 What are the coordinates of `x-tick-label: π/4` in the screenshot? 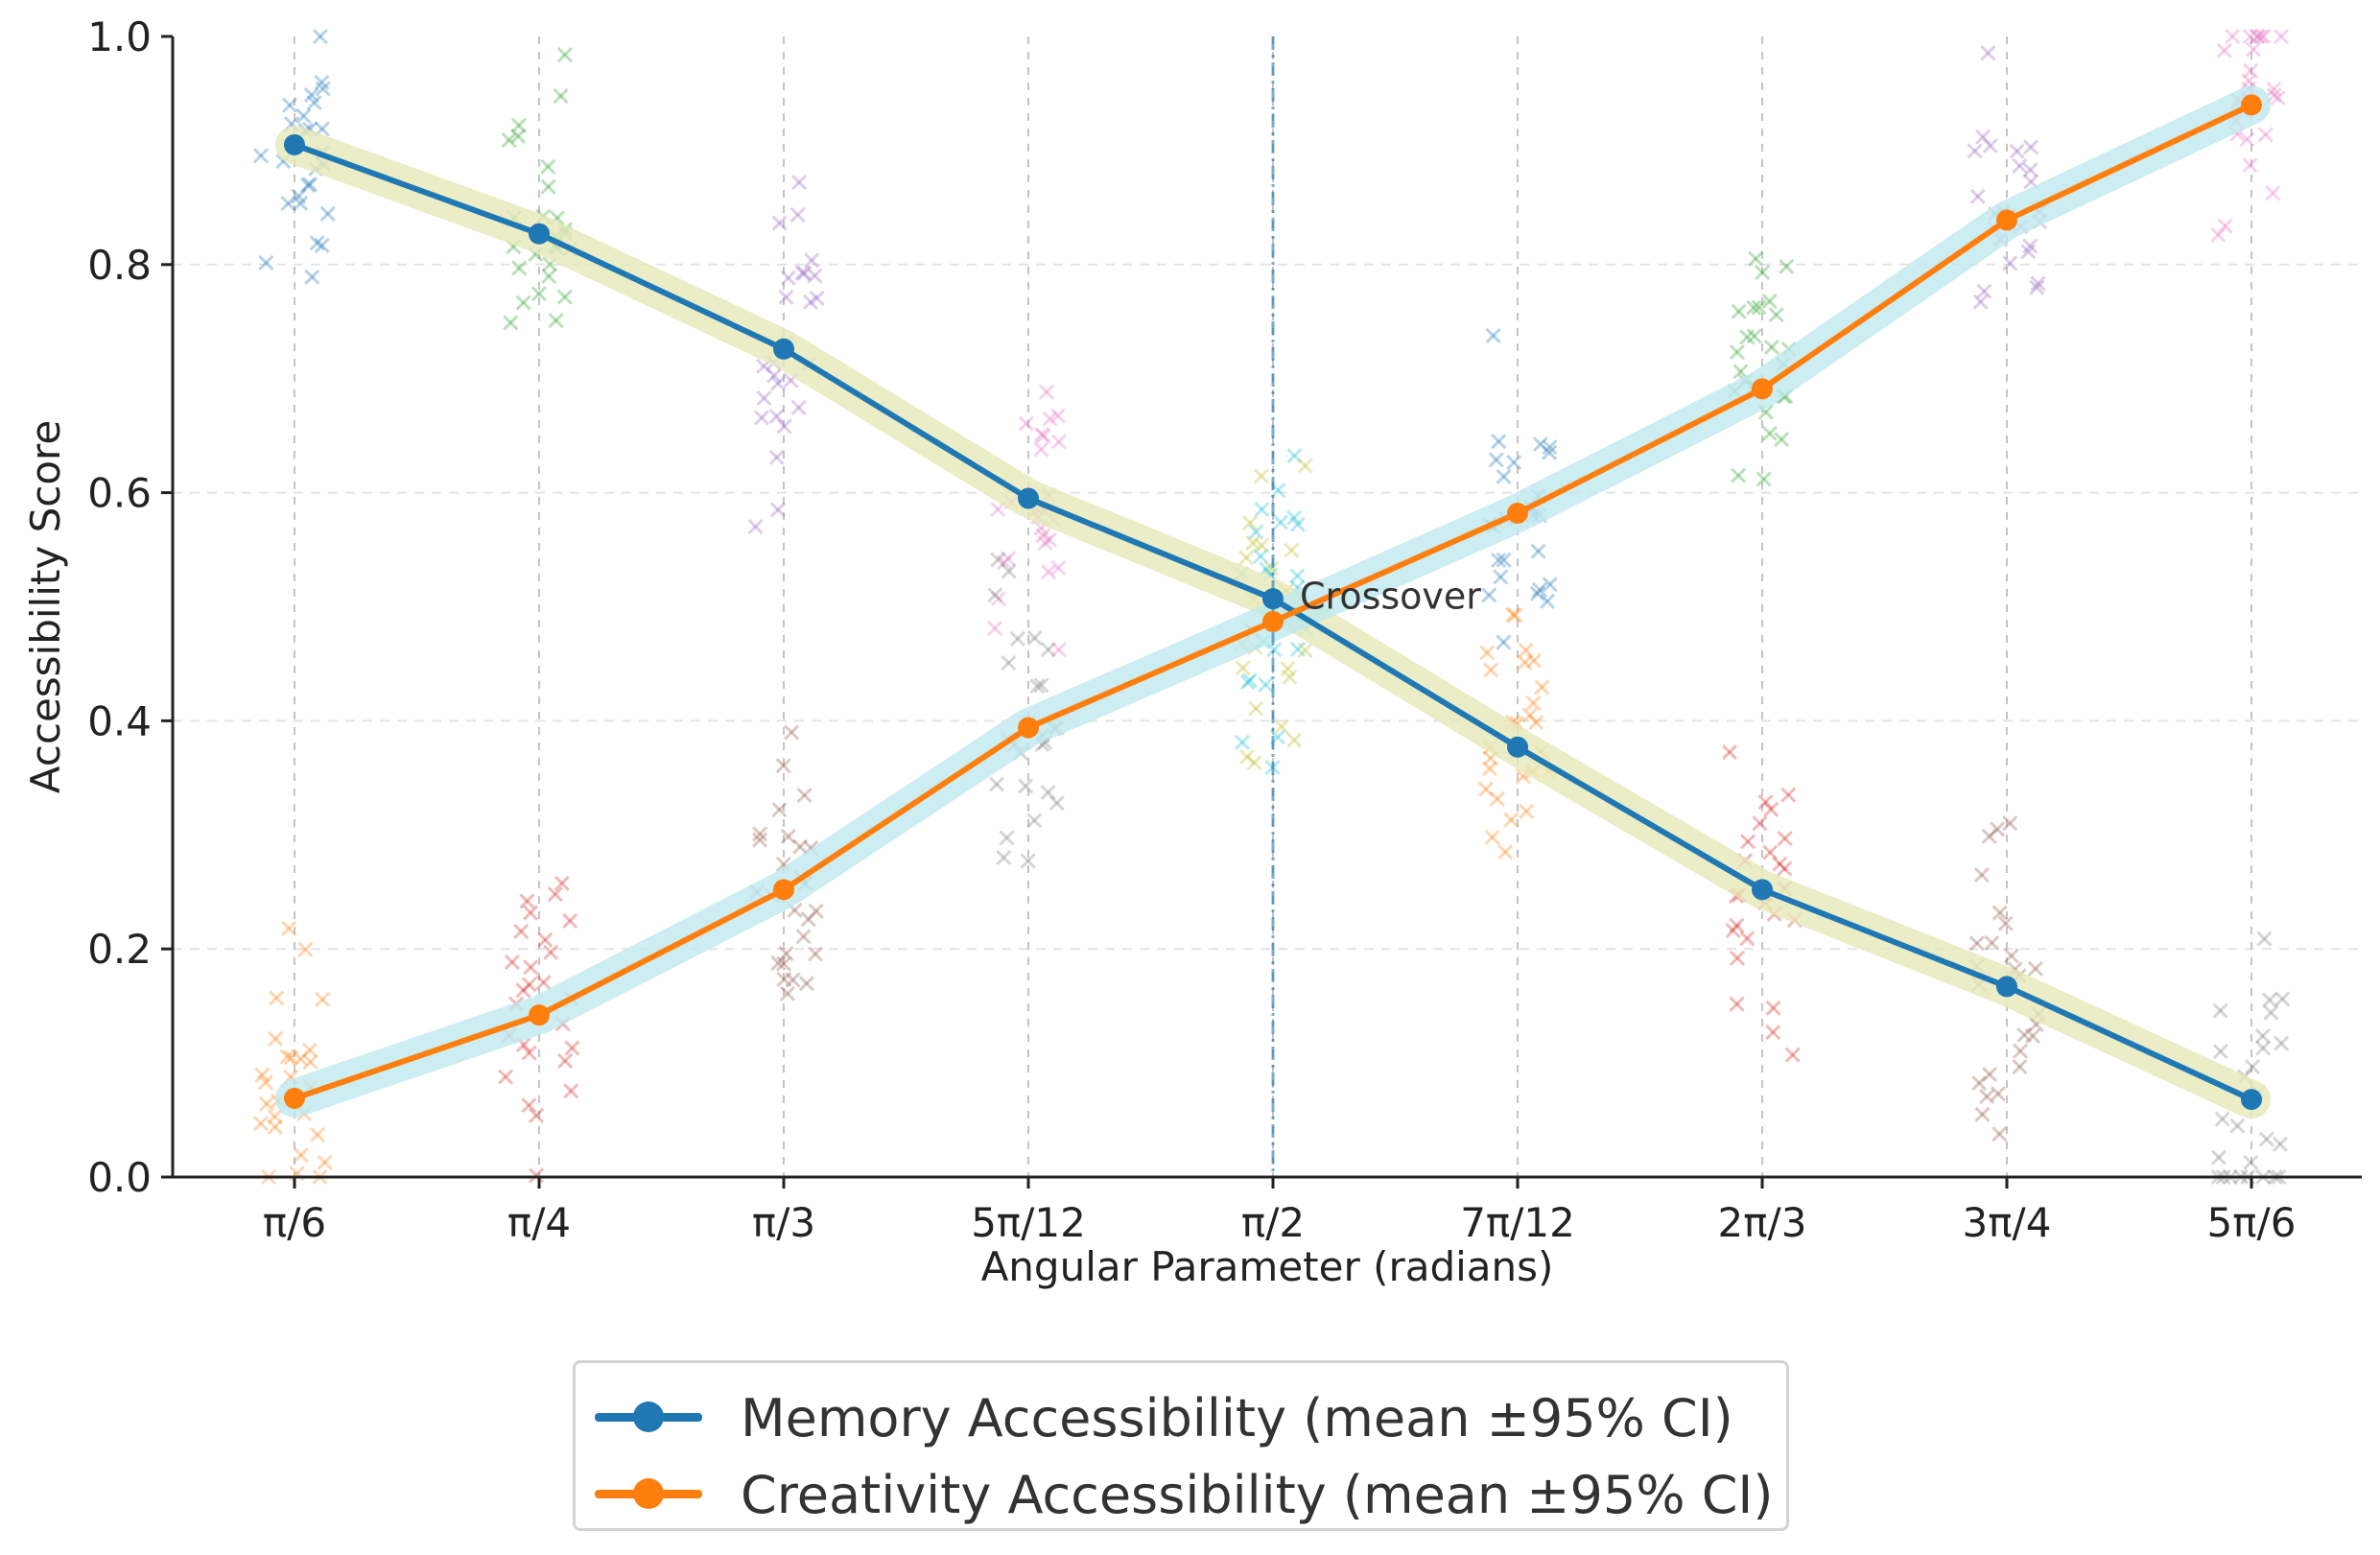 It's located at (539, 1222).